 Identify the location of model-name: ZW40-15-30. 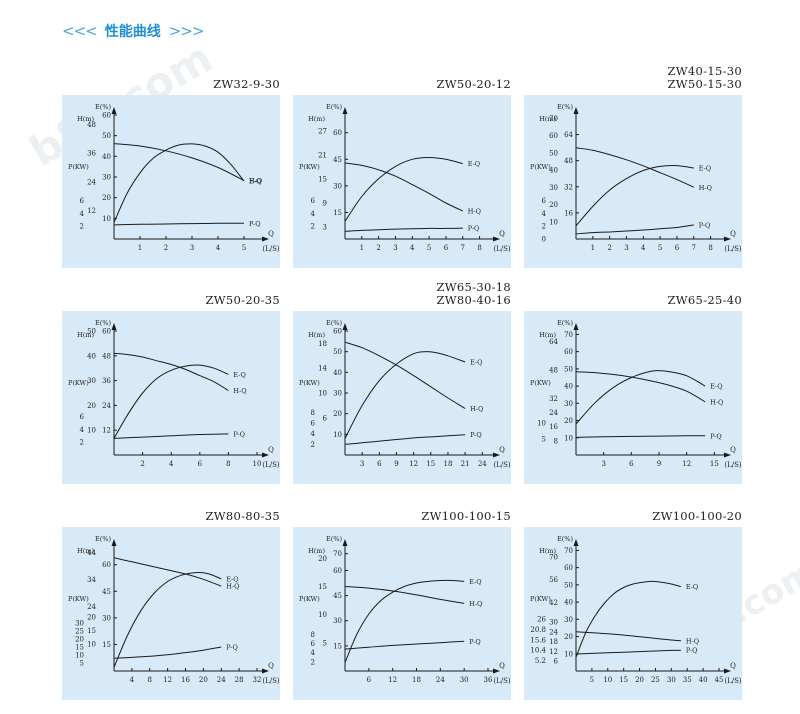
(704, 71).